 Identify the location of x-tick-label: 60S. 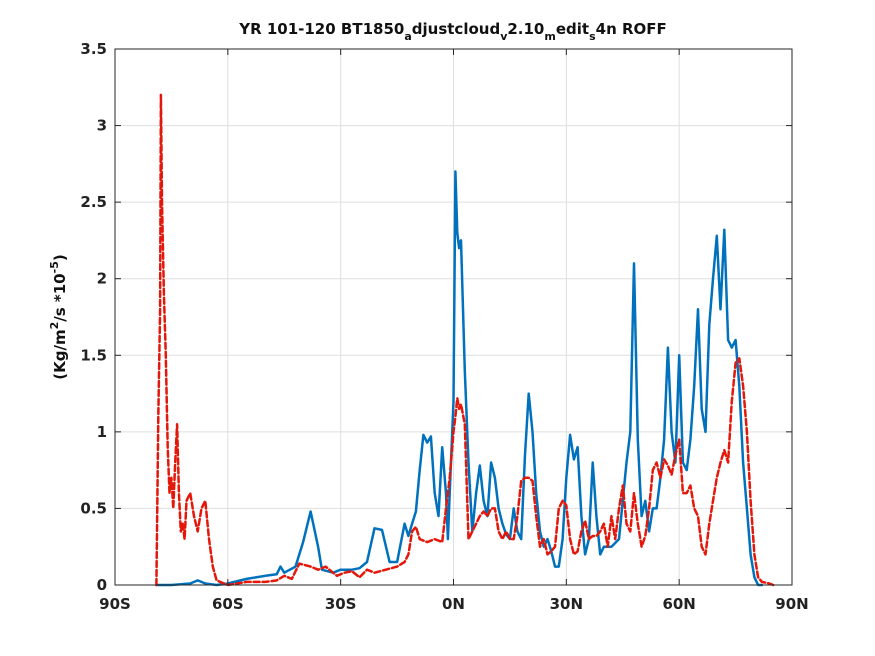
(228, 604).